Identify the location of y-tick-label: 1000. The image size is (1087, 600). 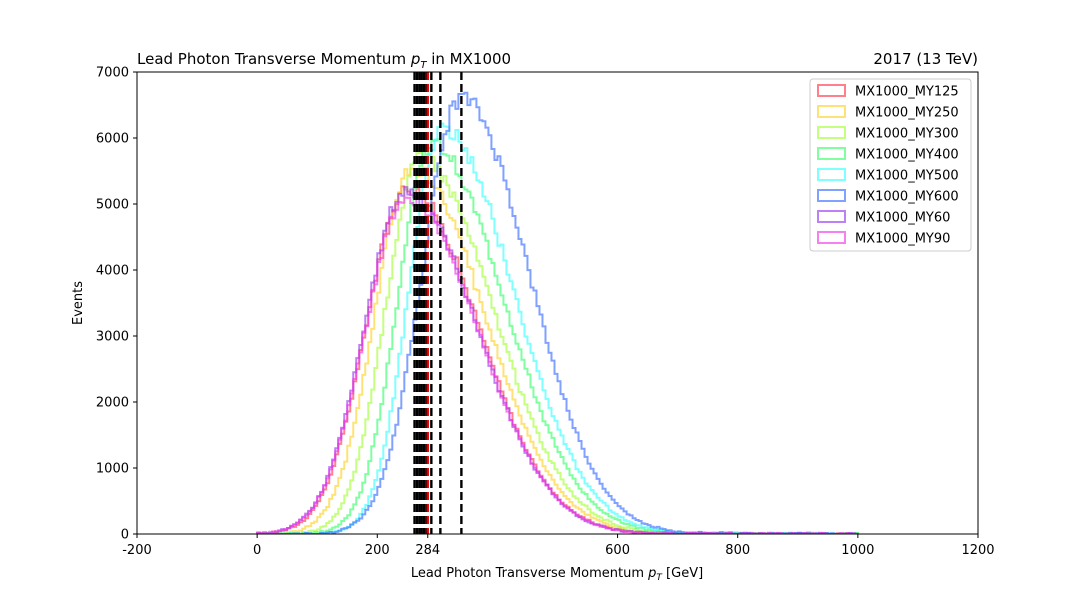
(112, 469).